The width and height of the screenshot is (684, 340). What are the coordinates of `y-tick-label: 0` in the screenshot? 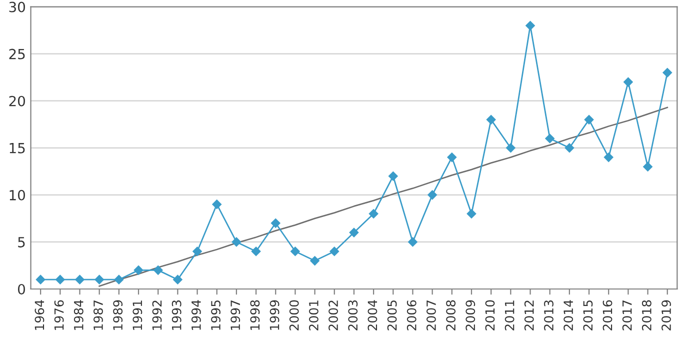 It's located at (21, 289).